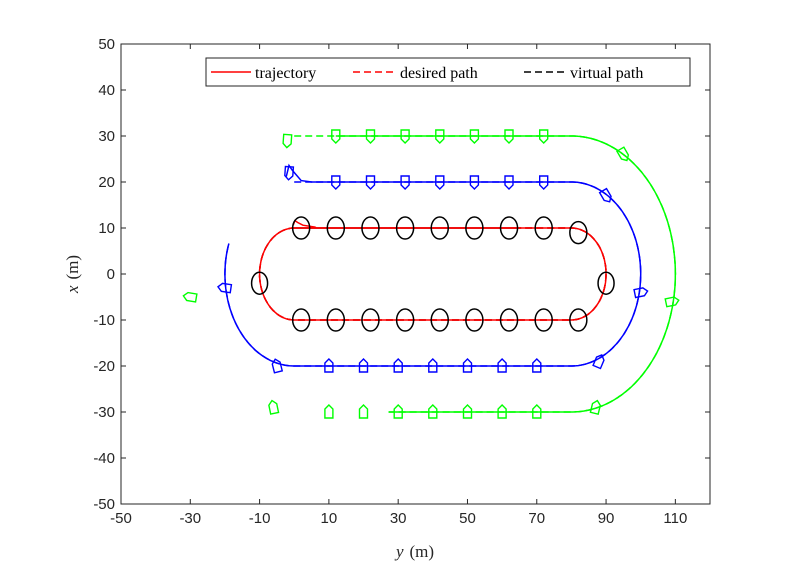 The height and width of the screenshot is (580, 804). Describe the element at coordinates (104, 458) in the screenshot. I see `y-tick-label: -40` at that location.